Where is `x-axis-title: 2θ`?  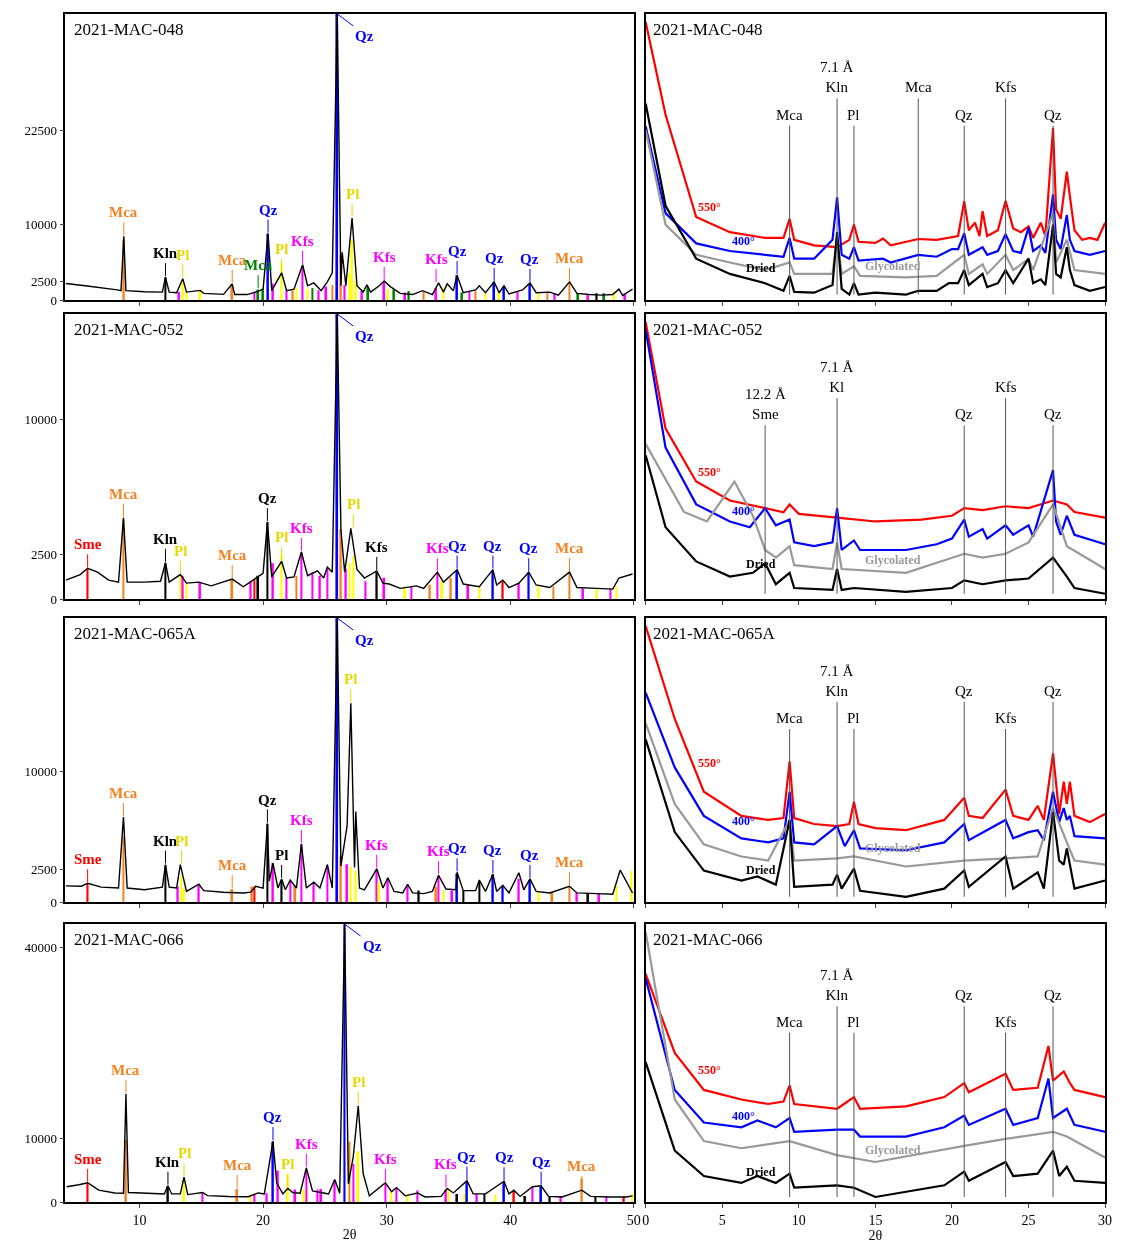
x-axis-title: 2θ is located at coordinates (875, 1235).